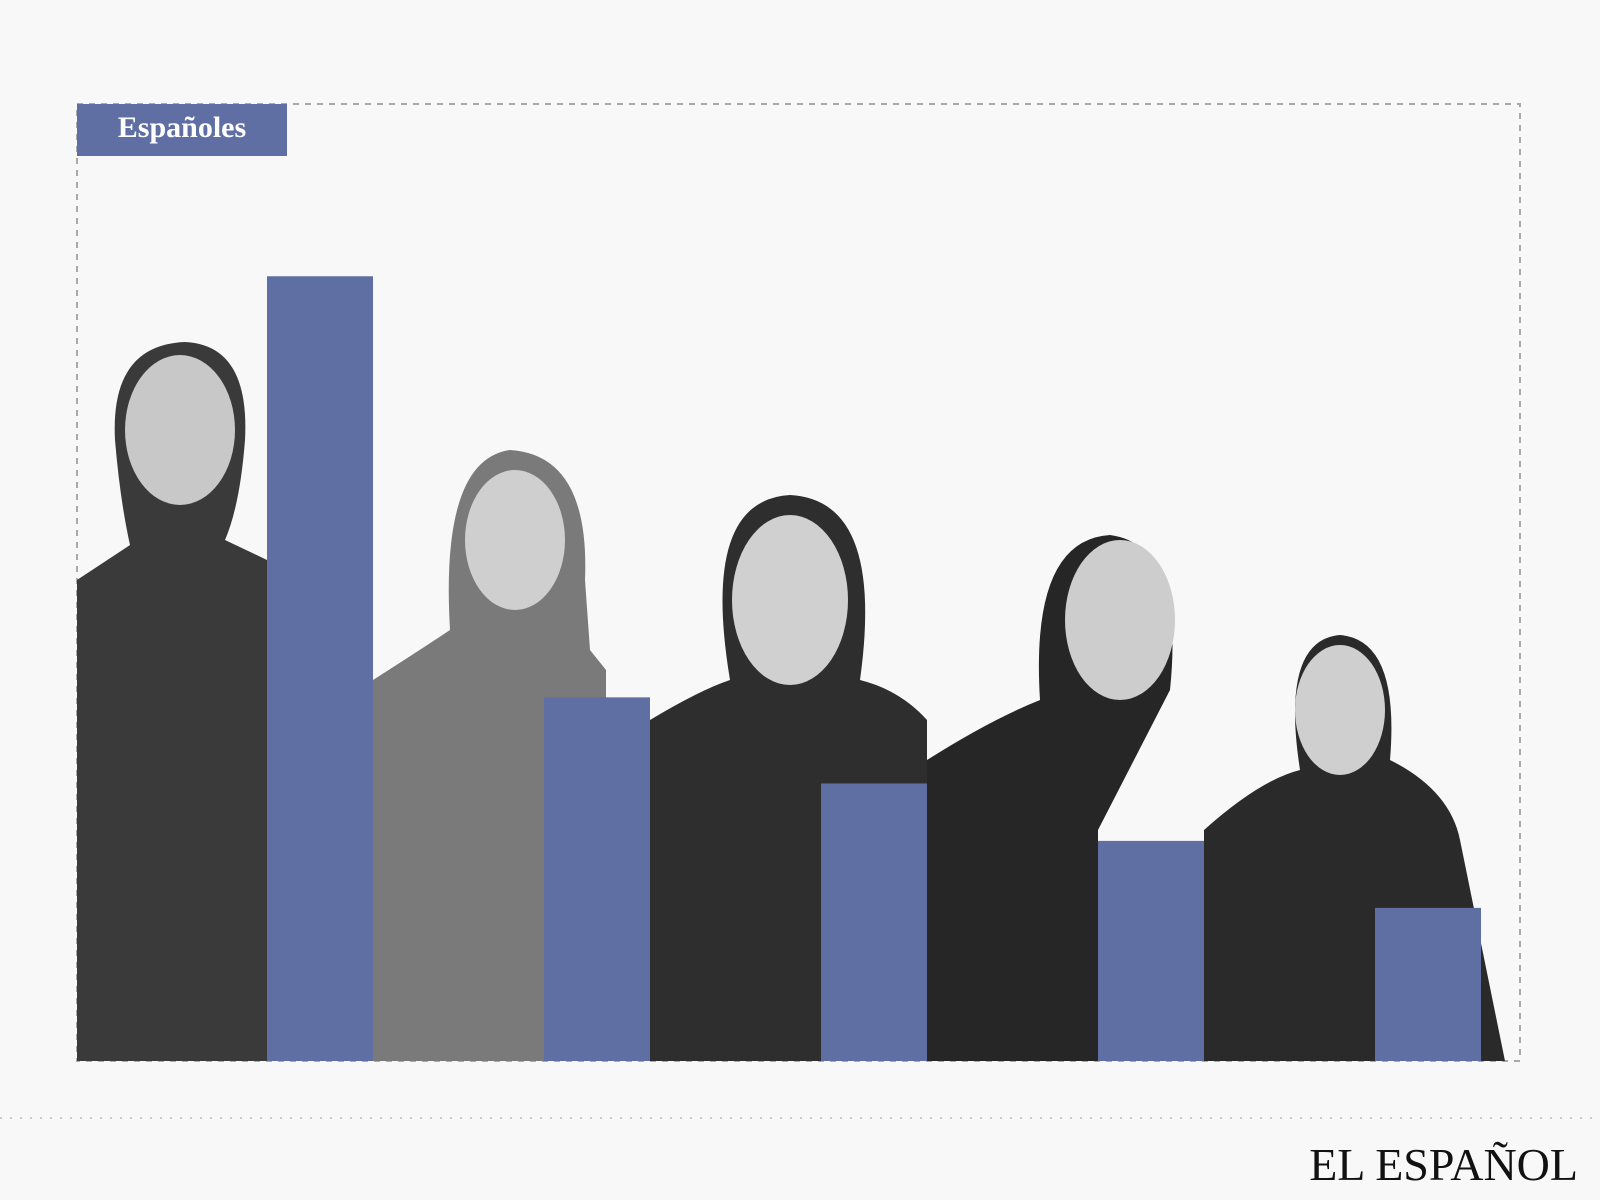 The height and width of the screenshot is (1200, 1600). I want to click on logo: EL ESPAÑOL, so click(1443, 1164).